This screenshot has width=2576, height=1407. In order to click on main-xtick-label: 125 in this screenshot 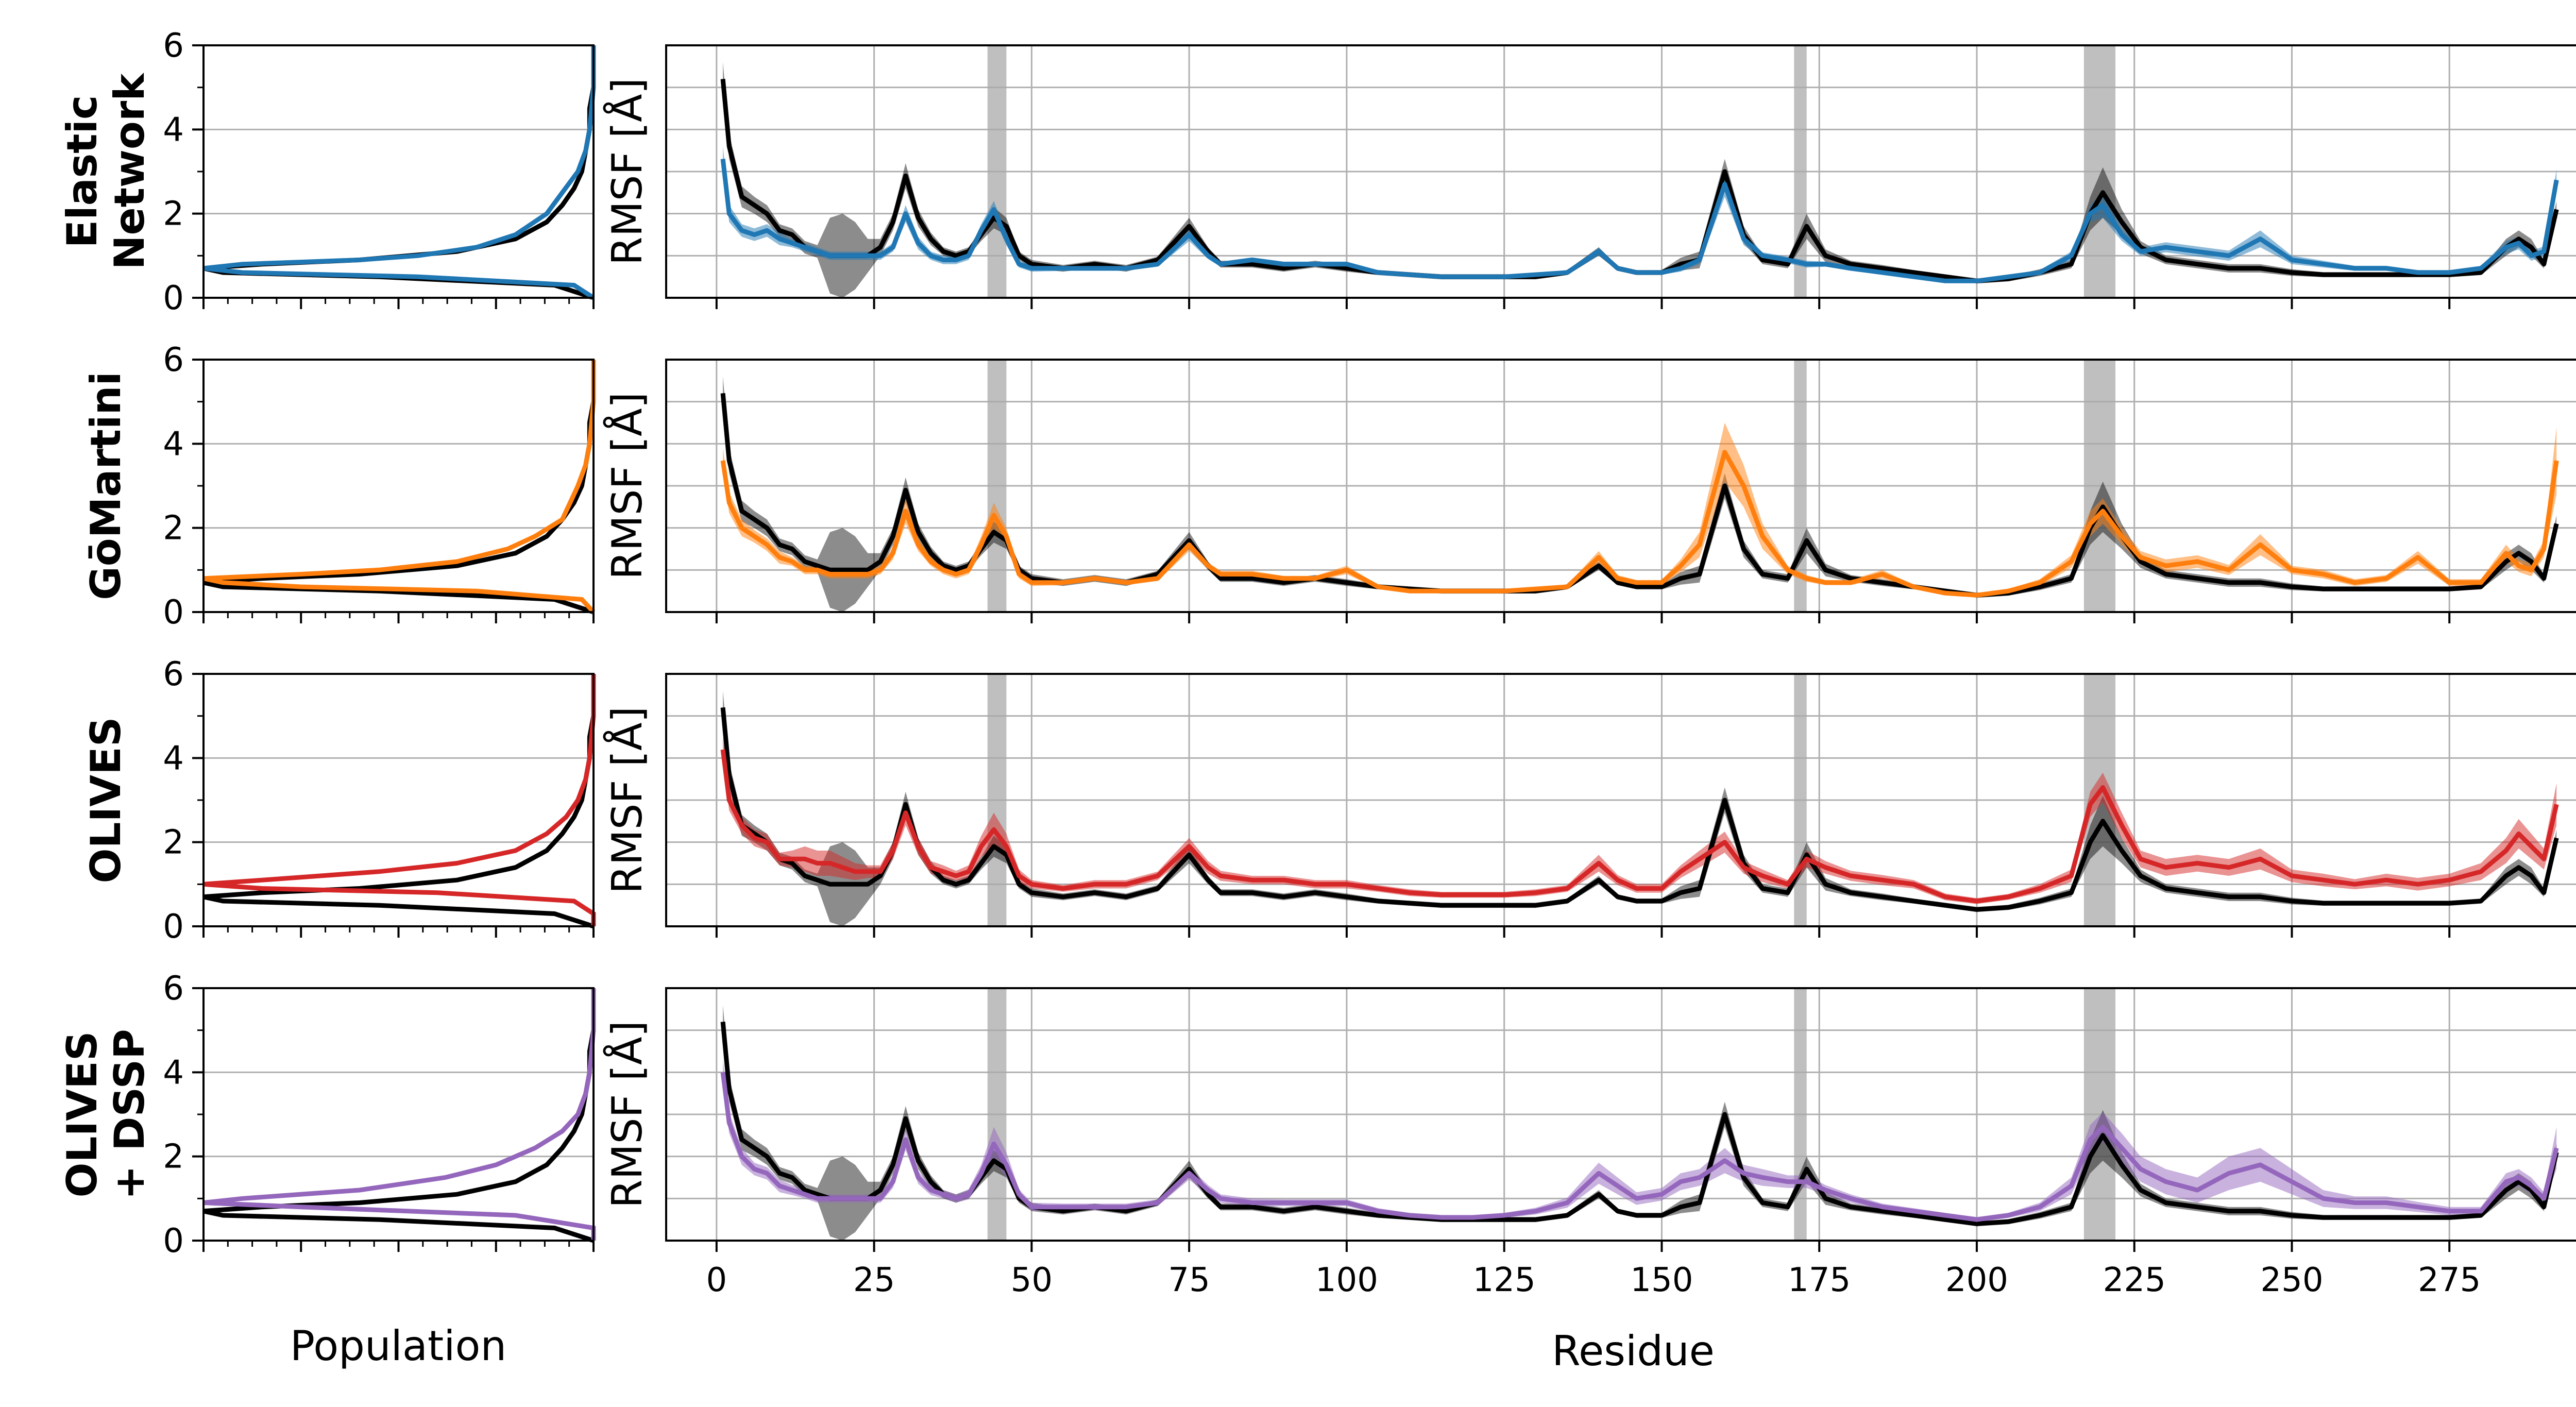, I will do `click(1504, 1280)`.